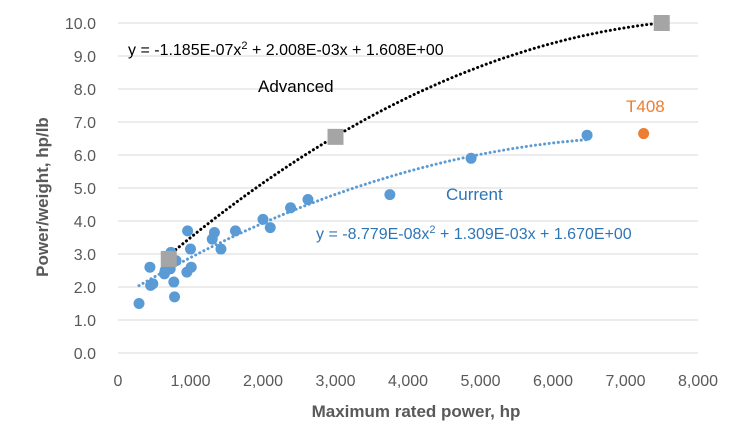  Describe the element at coordinates (85, 255) in the screenshot. I see `y-tick-label: 3.0` at that location.